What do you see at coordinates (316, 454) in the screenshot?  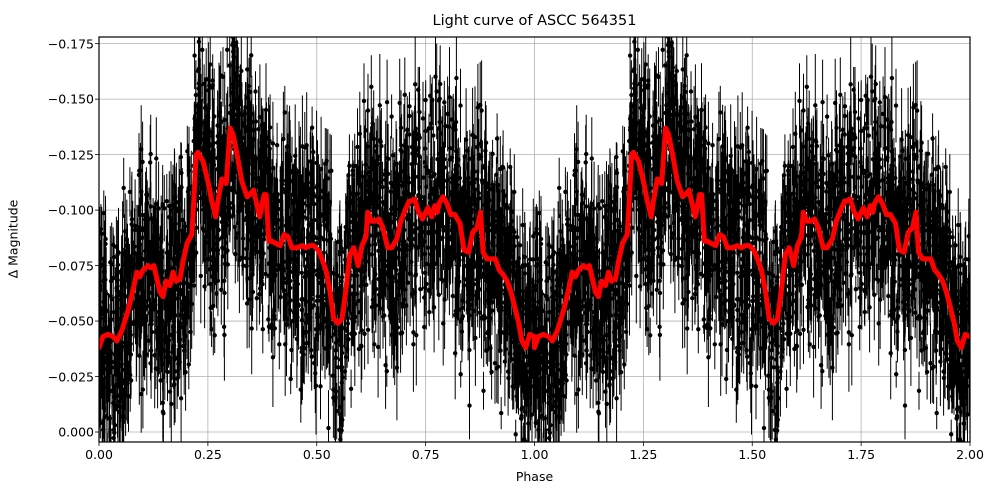 I see `x-tick-label: 0.50` at bounding box center [316, 454].